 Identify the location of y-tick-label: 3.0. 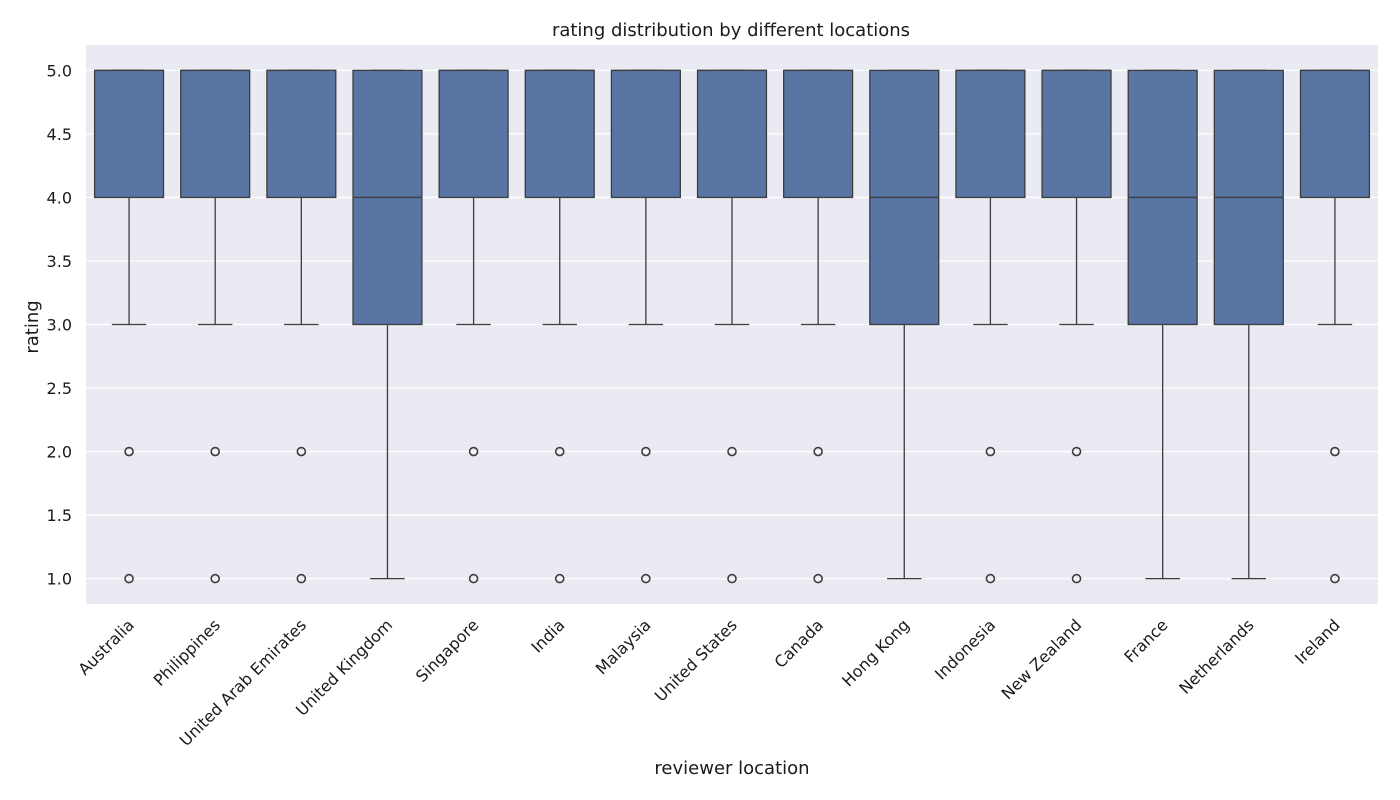
(59, 325).